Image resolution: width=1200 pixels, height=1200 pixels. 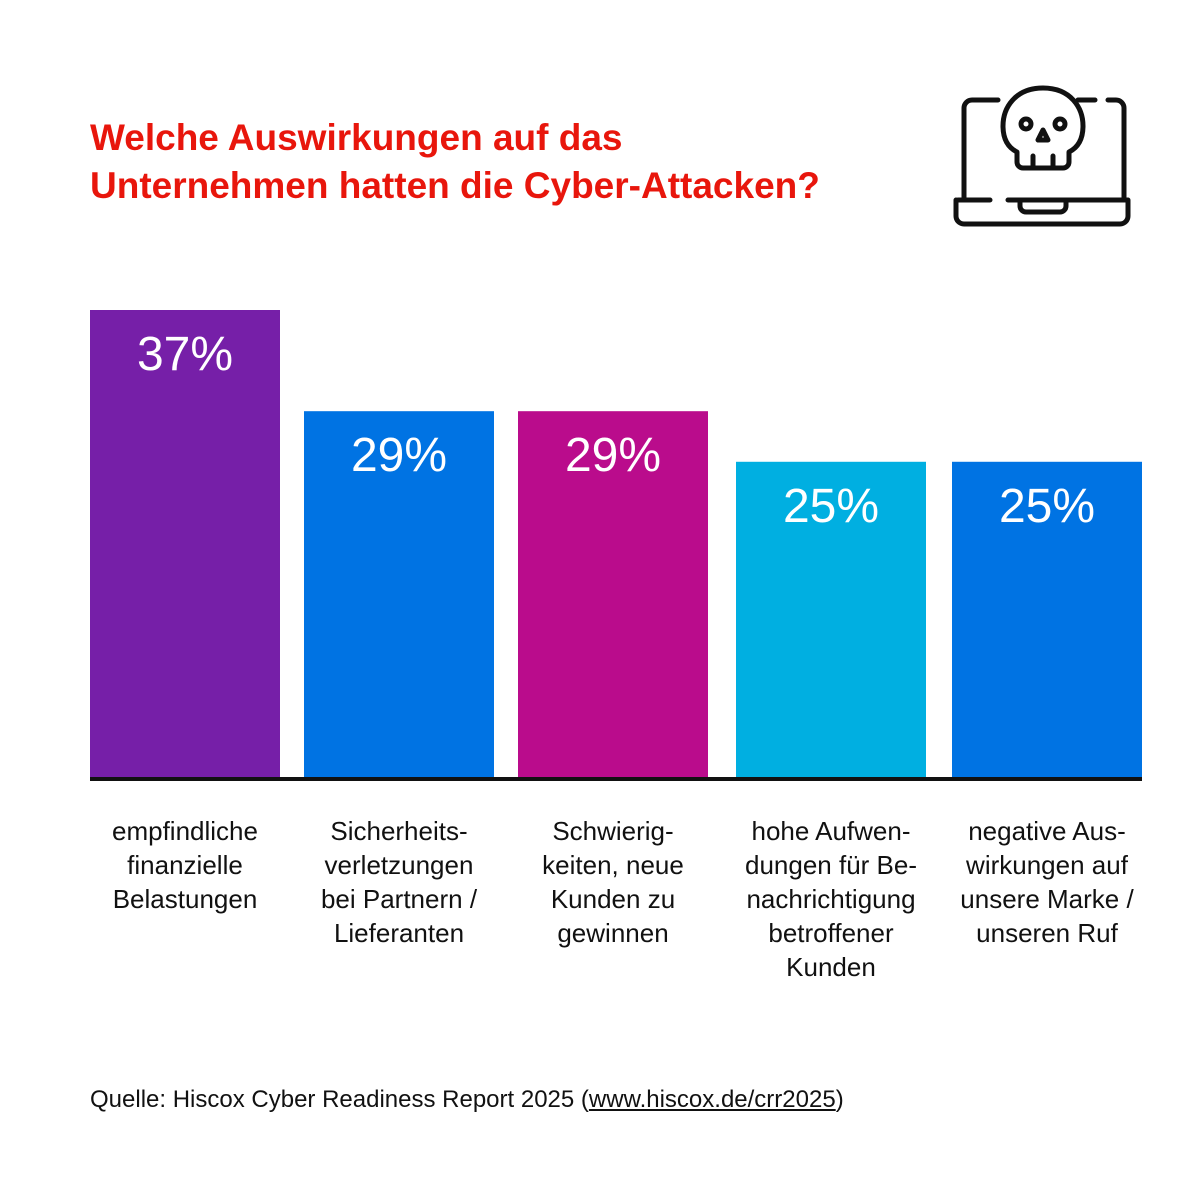 I want to click on source-suffix: ), so click(x=839, y=1099).